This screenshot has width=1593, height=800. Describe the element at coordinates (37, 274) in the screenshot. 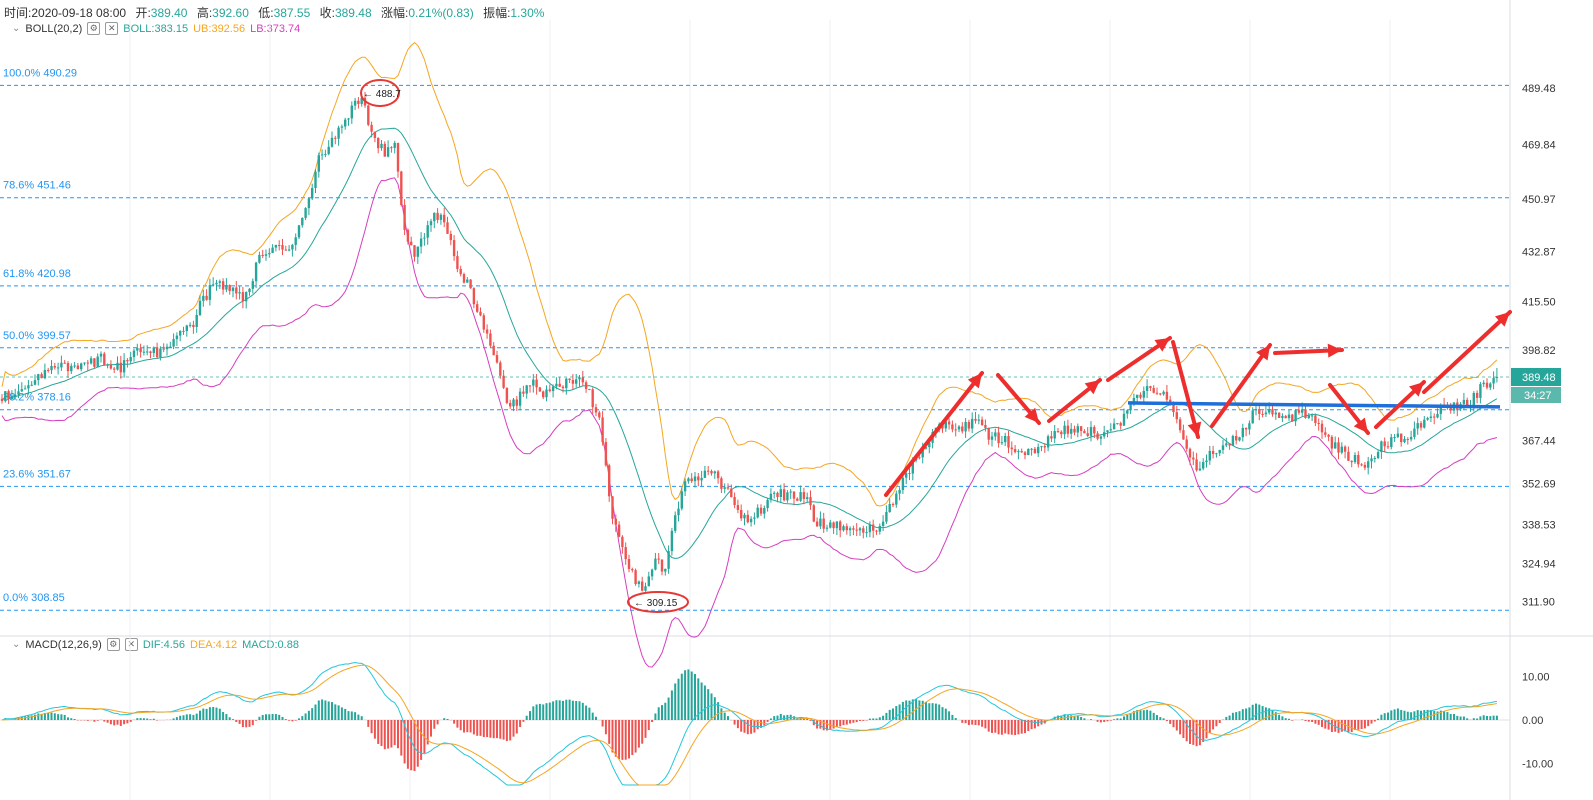

I see `fib-level-label: 61.8% 420.98` at that location.